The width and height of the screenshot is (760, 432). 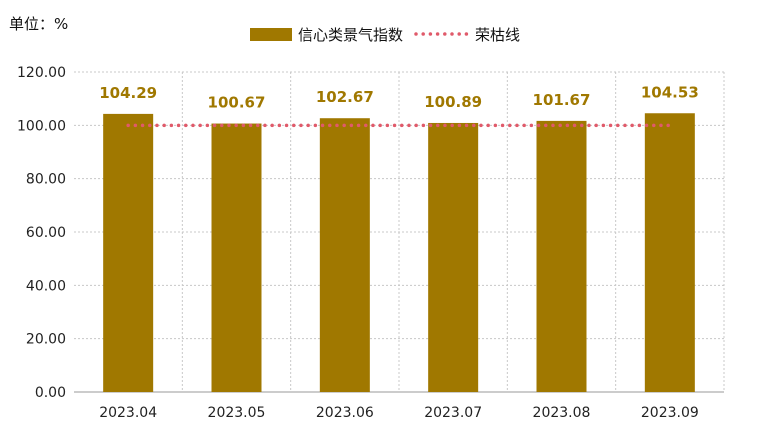 I want to click on legend-item-index: 信心类景气指数, so click(x=326, y=34).